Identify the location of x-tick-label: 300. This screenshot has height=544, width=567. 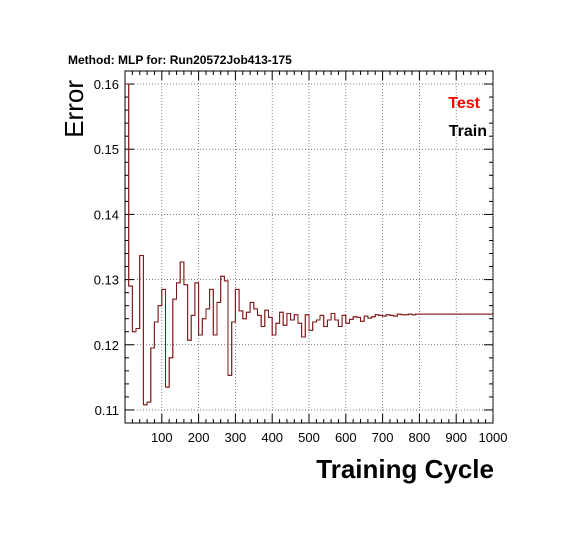
(236, 437).